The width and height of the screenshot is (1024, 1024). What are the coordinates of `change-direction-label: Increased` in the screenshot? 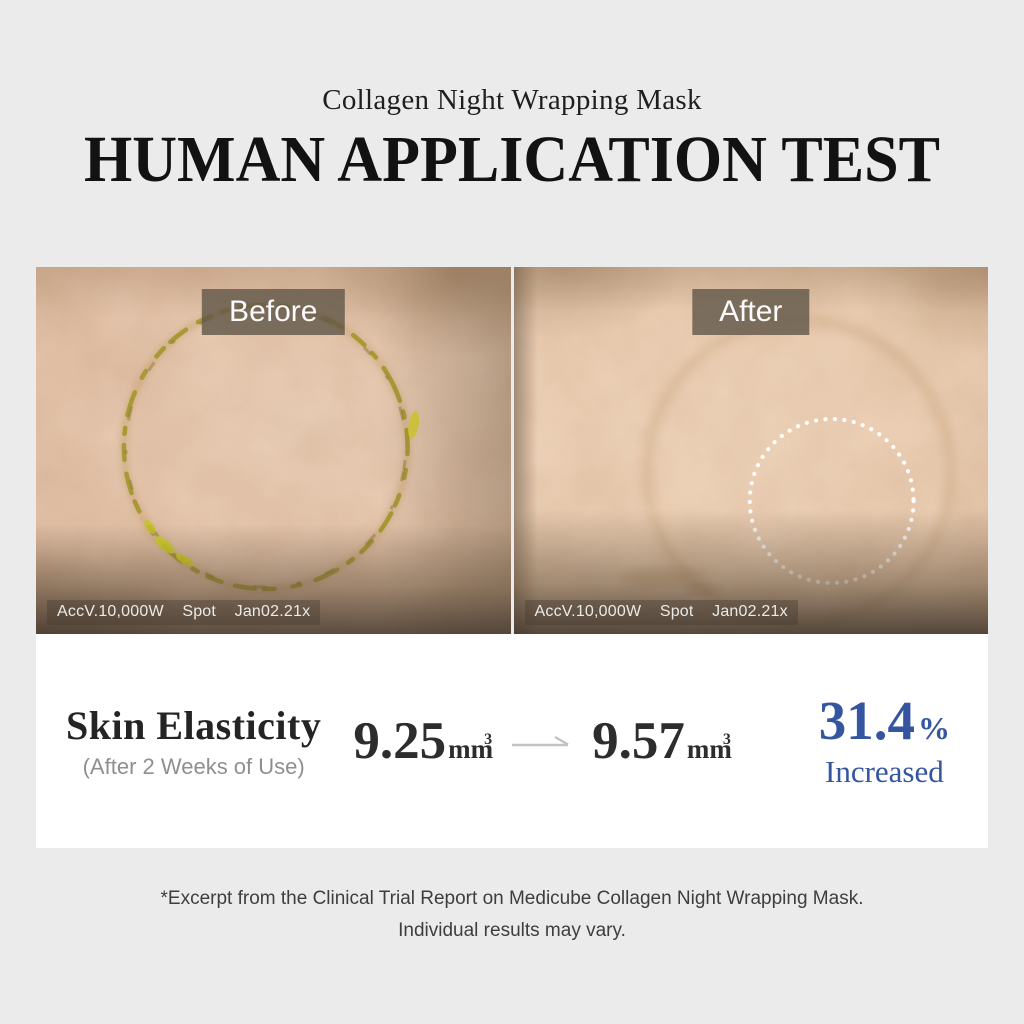 It's located at (884, 771).